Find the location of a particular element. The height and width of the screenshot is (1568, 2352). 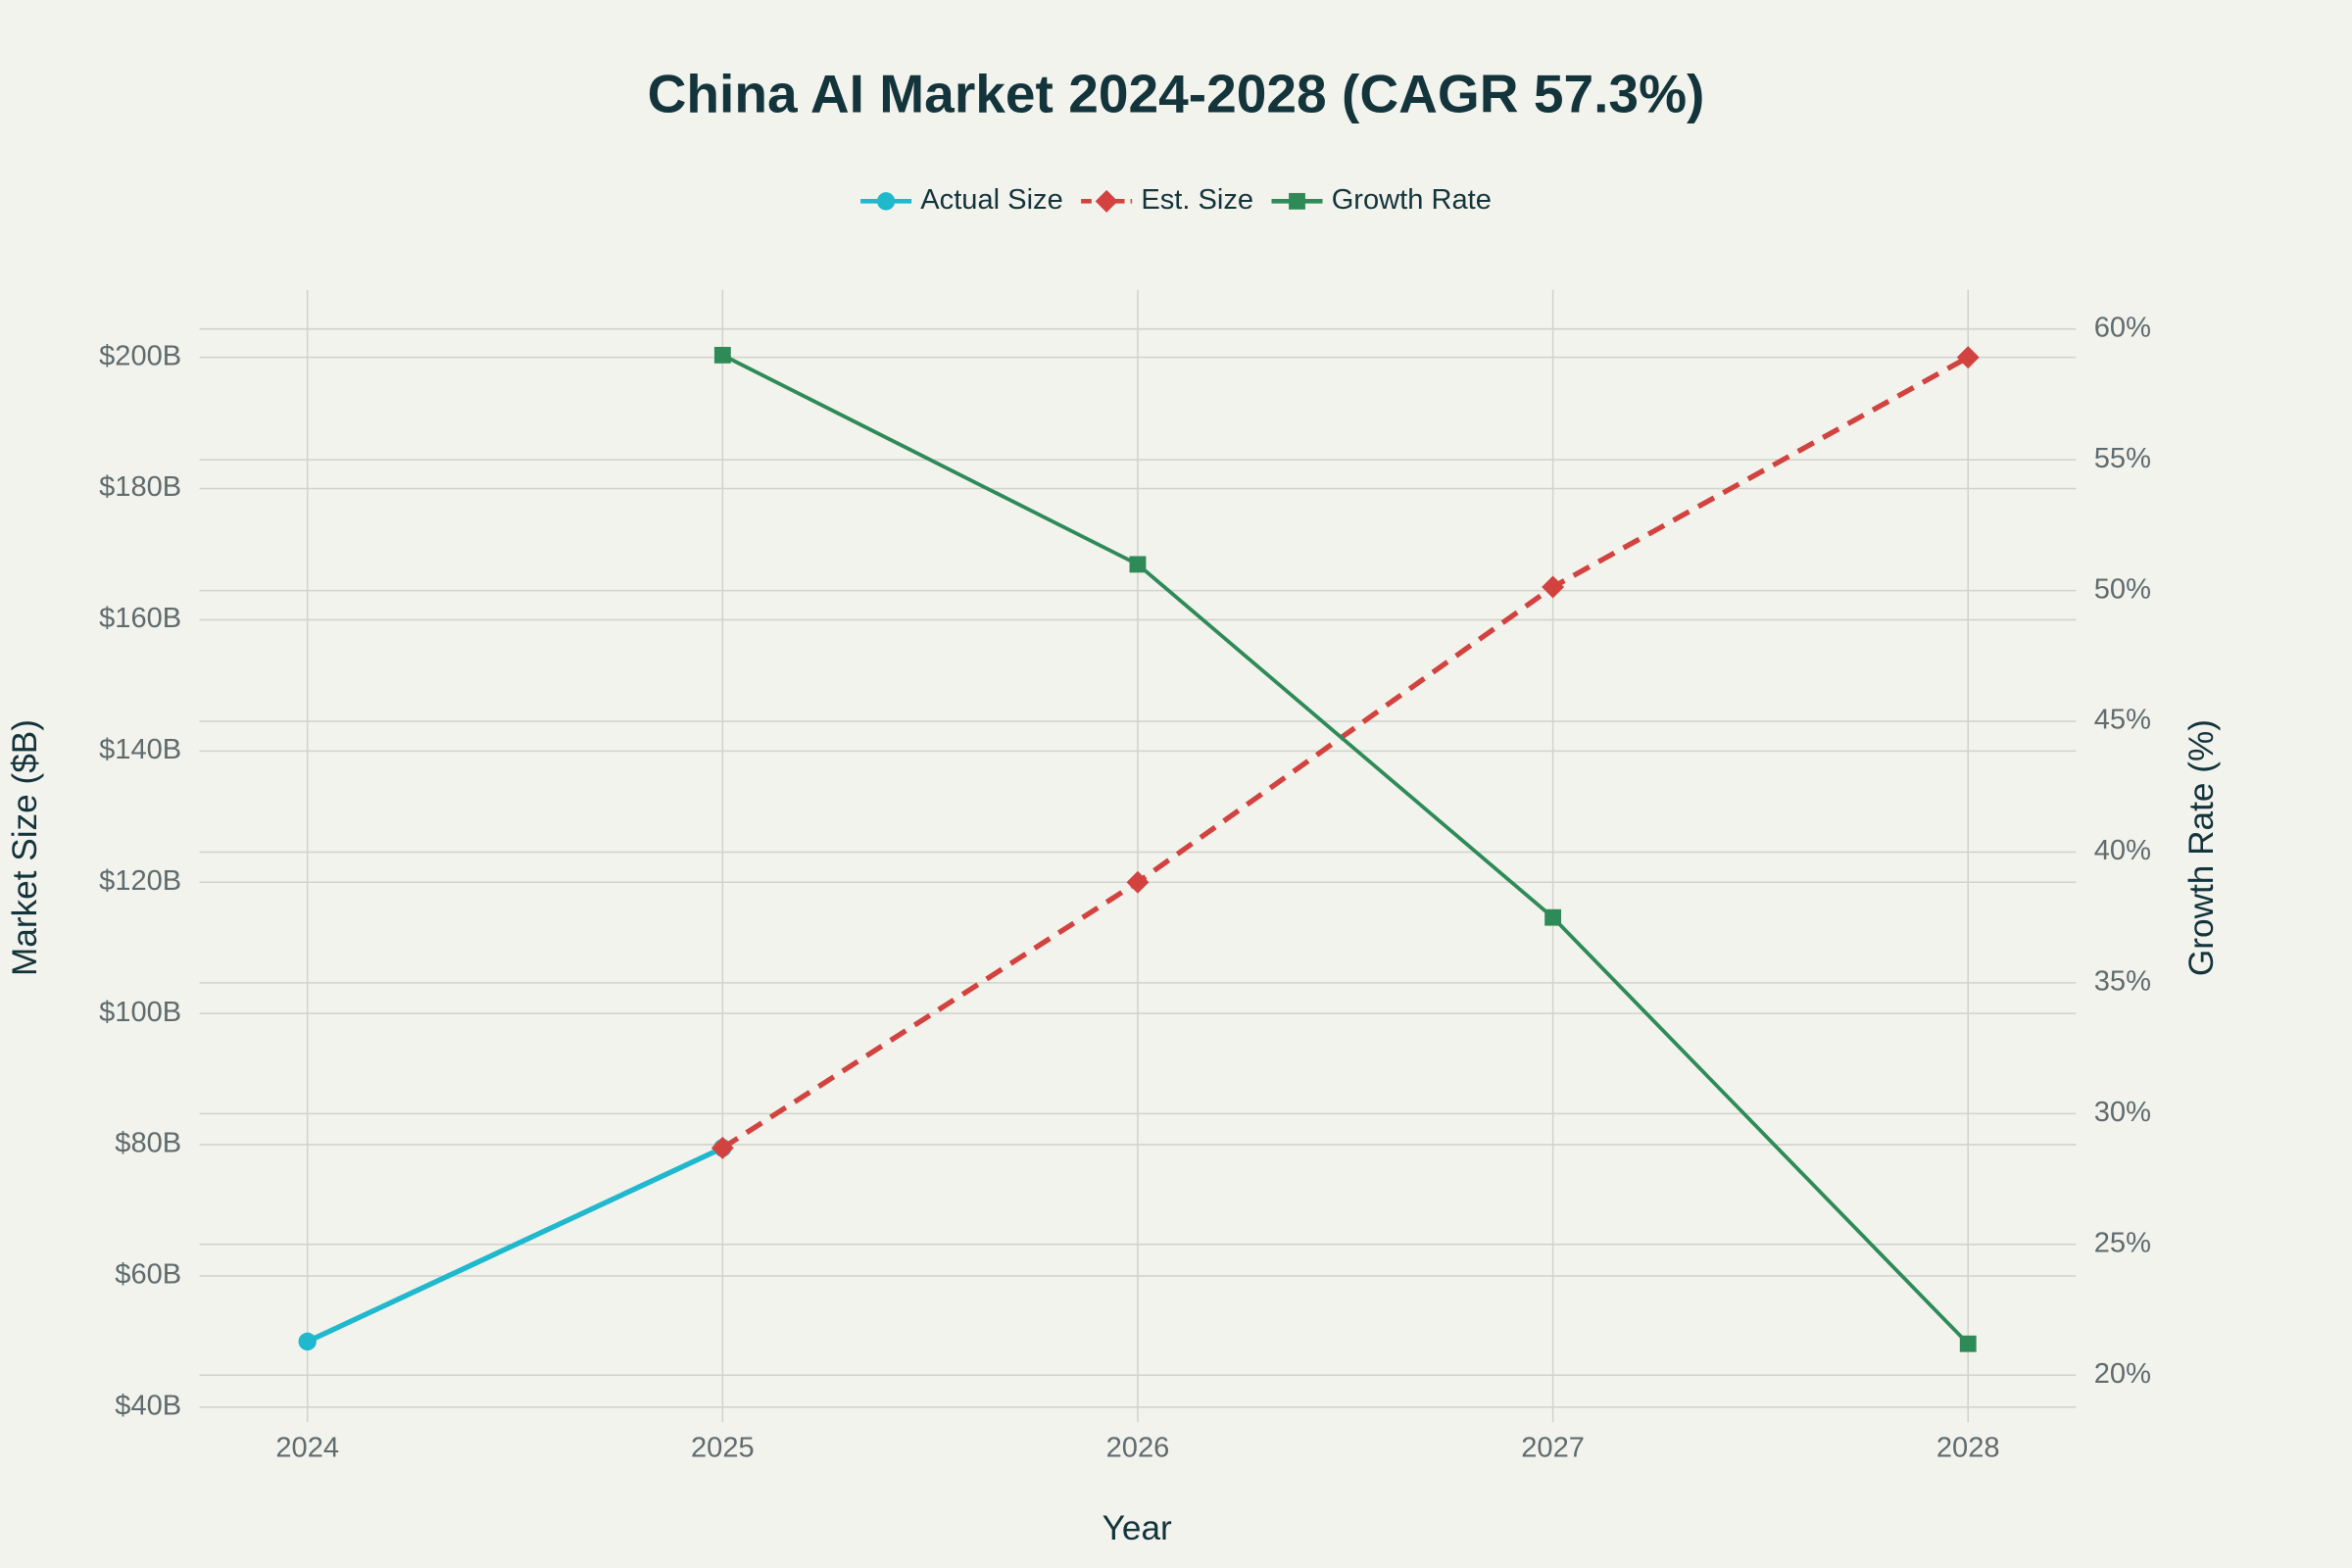

y-tick-label: $180B is located at coordinates (140, 487).